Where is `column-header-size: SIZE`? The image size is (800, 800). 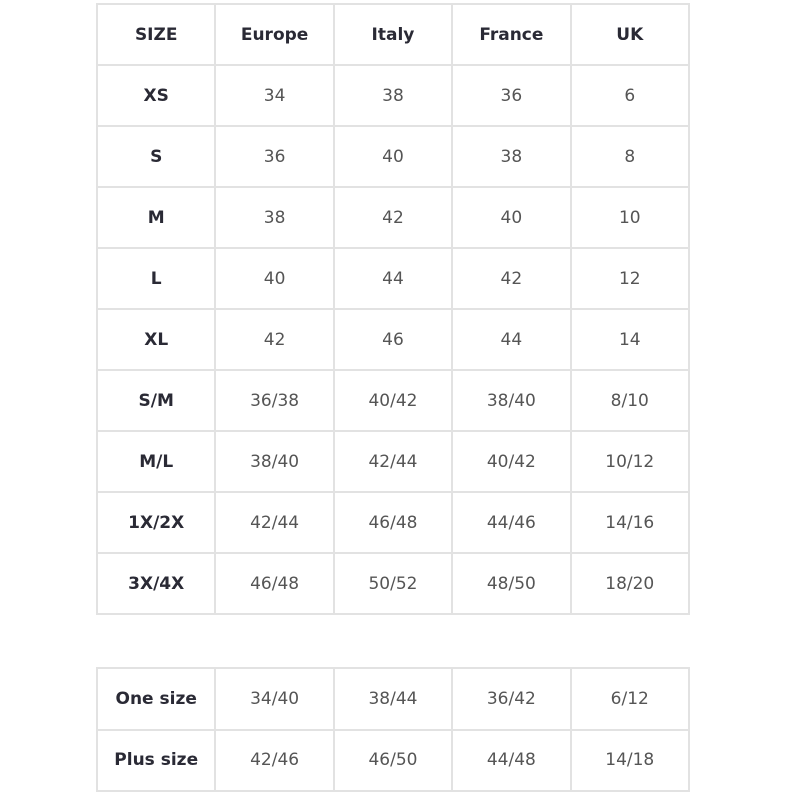
column-header-size: SIZE is located at coordinates (156, 34).